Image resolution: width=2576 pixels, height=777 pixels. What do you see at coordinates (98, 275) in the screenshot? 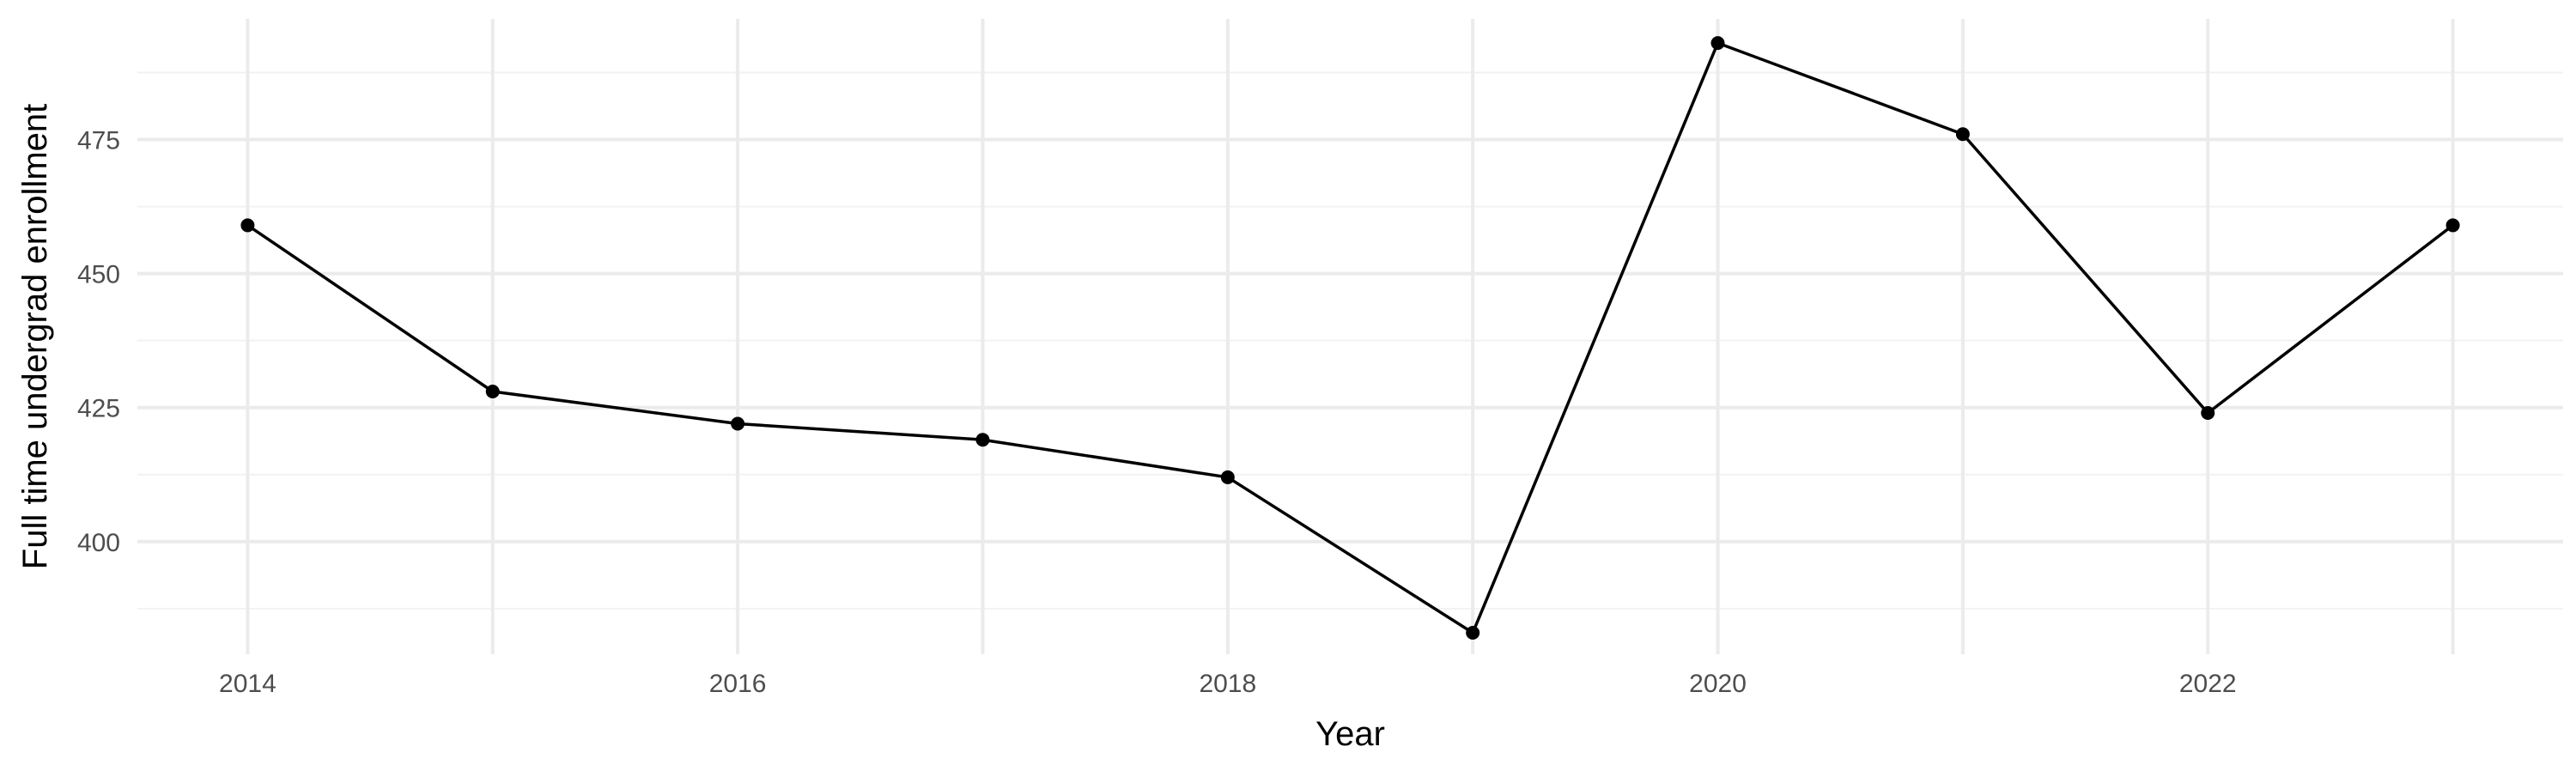
I see `y-tick-label: 450` at bounding box center [98, 275].